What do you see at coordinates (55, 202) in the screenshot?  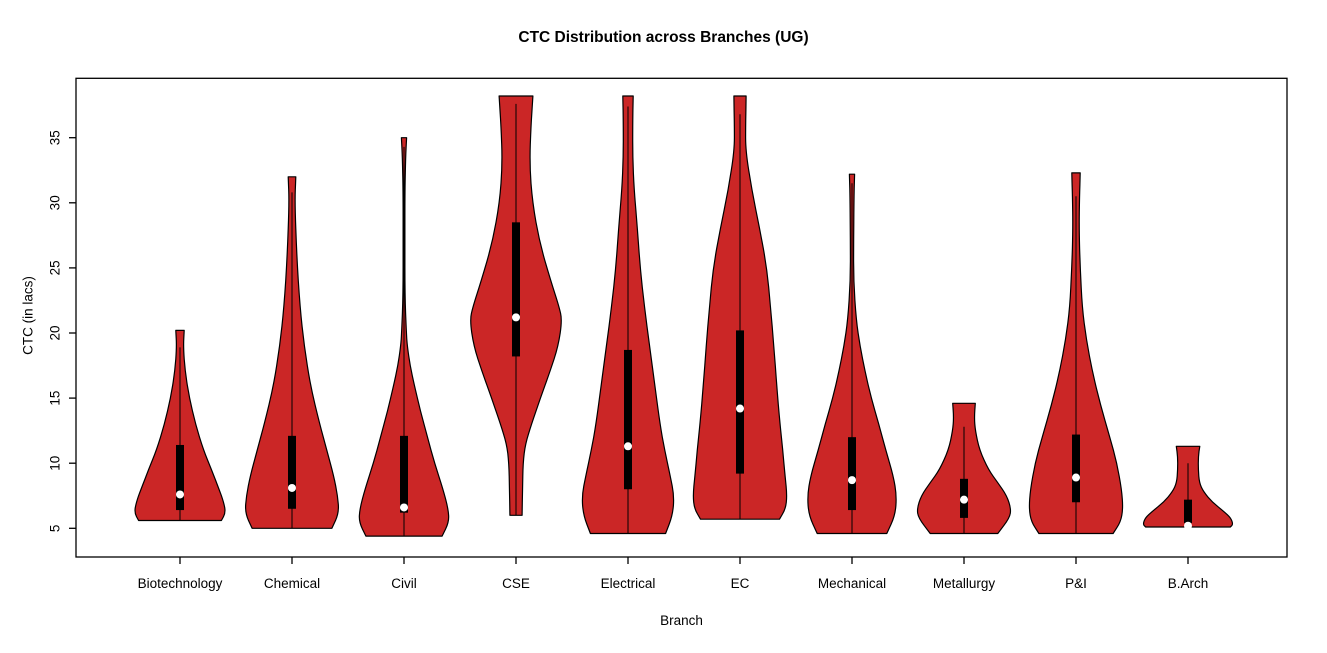 I see `y-tick-label: 30` at bounding box center [55, 202].